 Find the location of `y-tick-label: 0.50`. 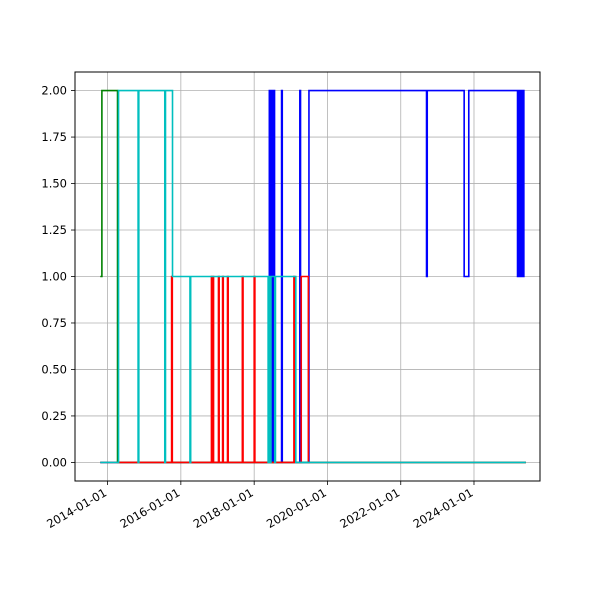

y-tick-label: 0.50 is located at coordinates (54, 369).